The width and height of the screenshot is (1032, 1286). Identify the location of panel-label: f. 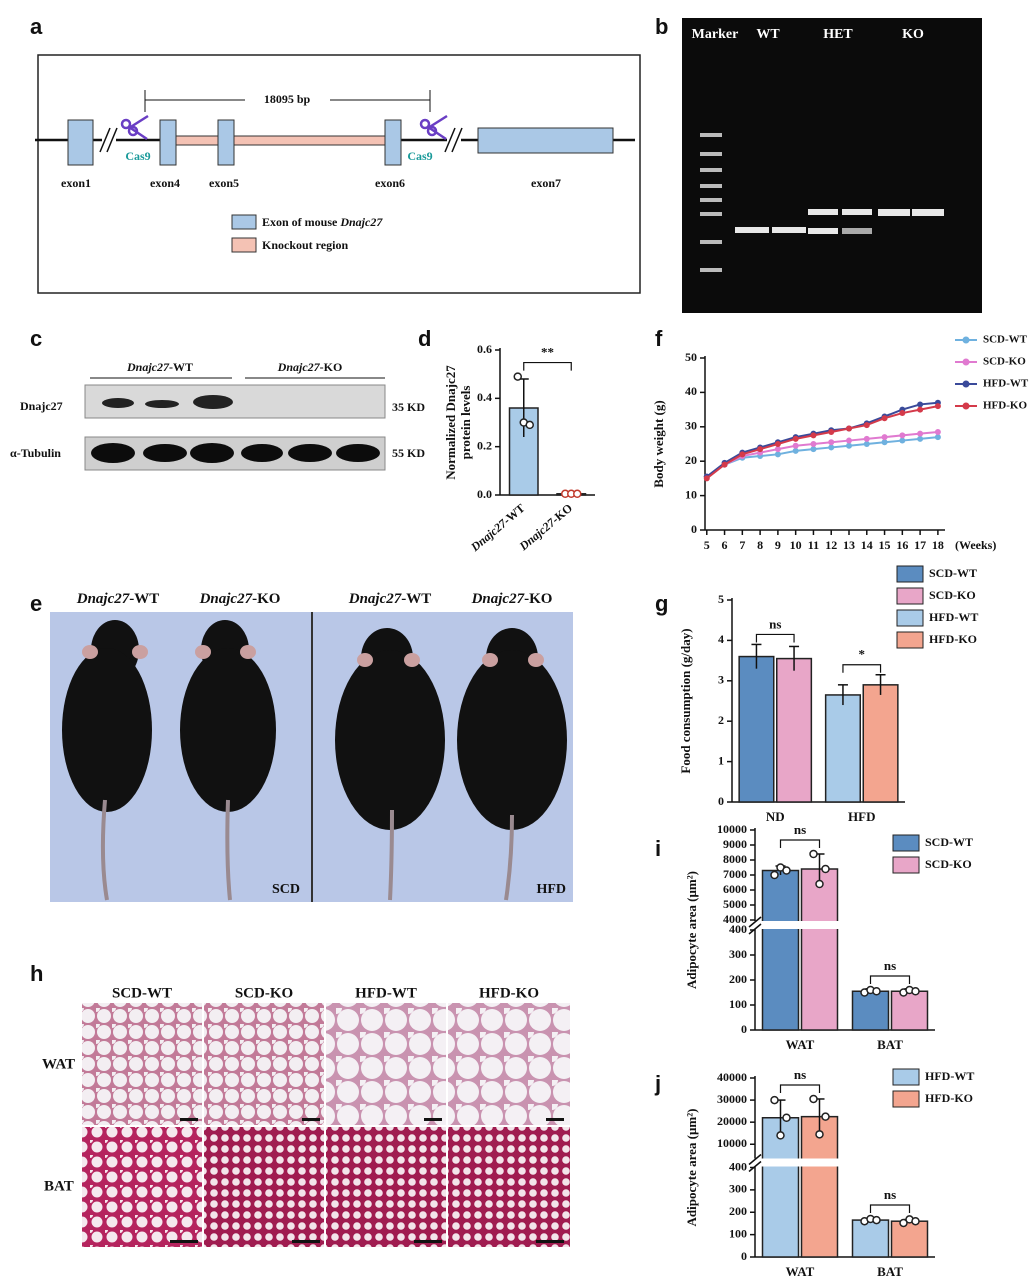
(659, 338).